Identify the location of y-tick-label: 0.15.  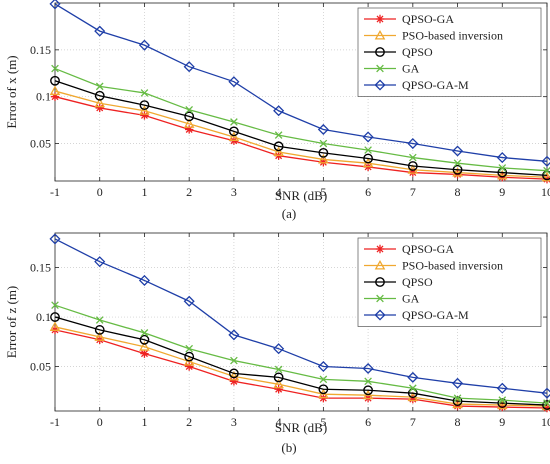
(40, 50).